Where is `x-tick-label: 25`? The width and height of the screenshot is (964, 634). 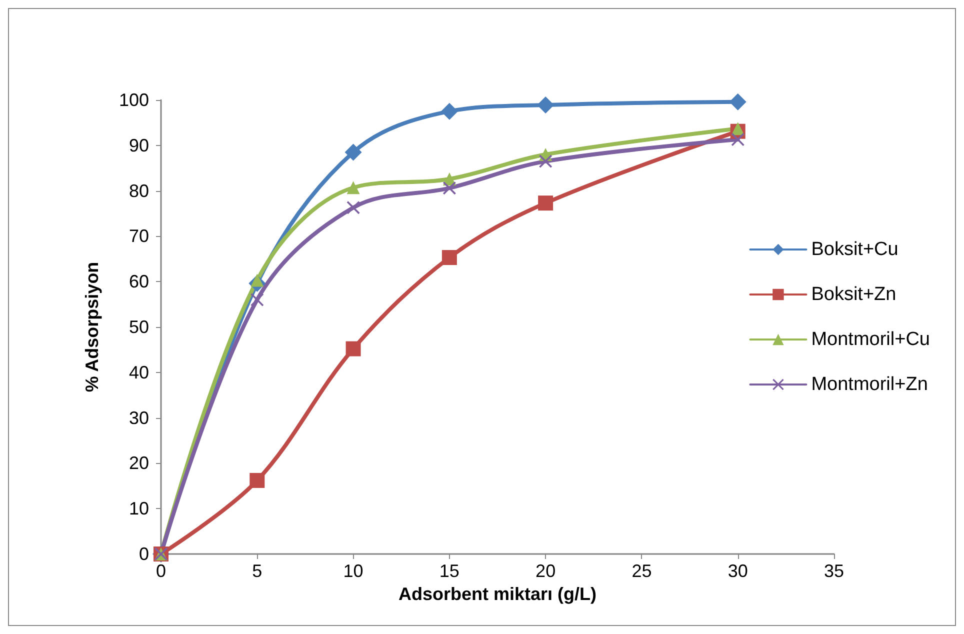 x-tick-label: 25 is located at coordinates (642, 571).